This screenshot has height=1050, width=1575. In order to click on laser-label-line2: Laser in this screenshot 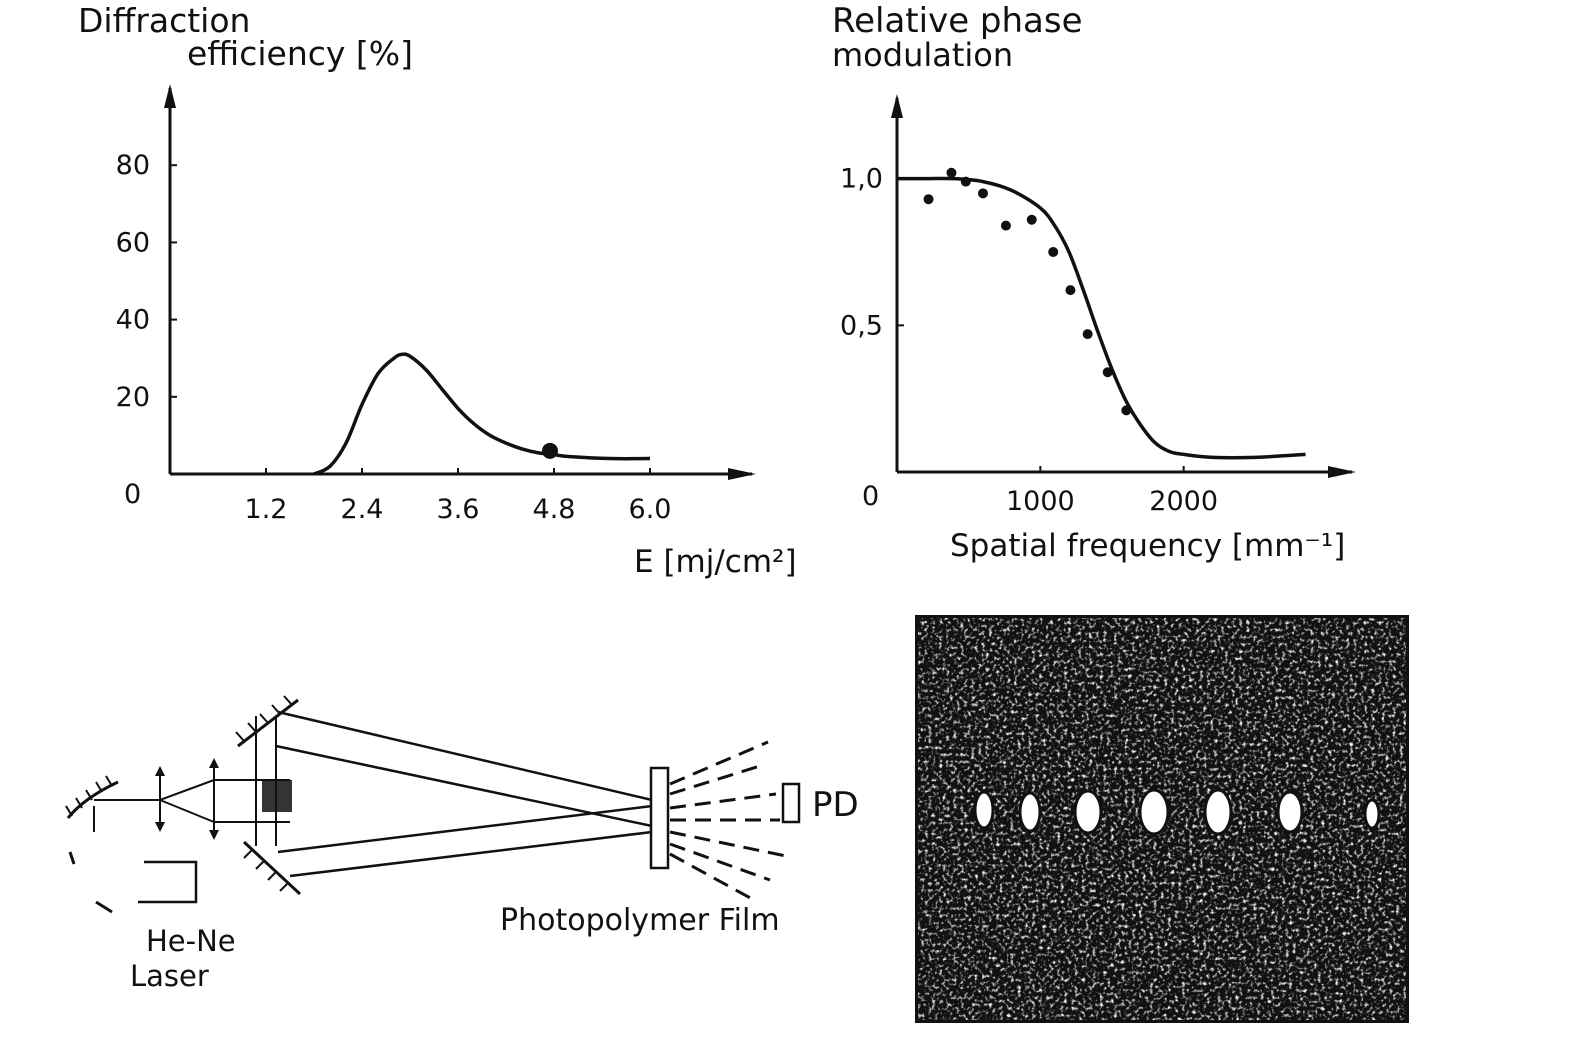, I will do `click(169, 976)`.